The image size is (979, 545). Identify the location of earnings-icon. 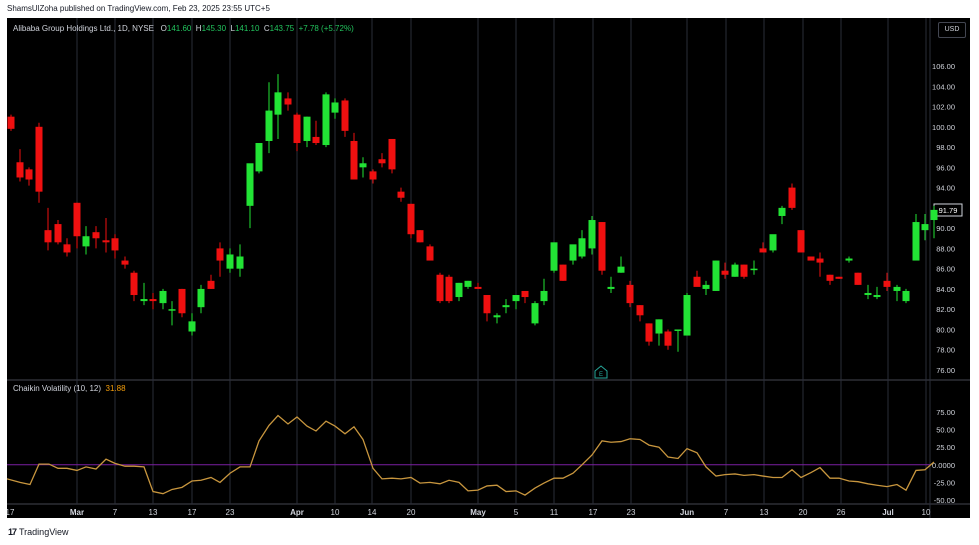
(601, 372).